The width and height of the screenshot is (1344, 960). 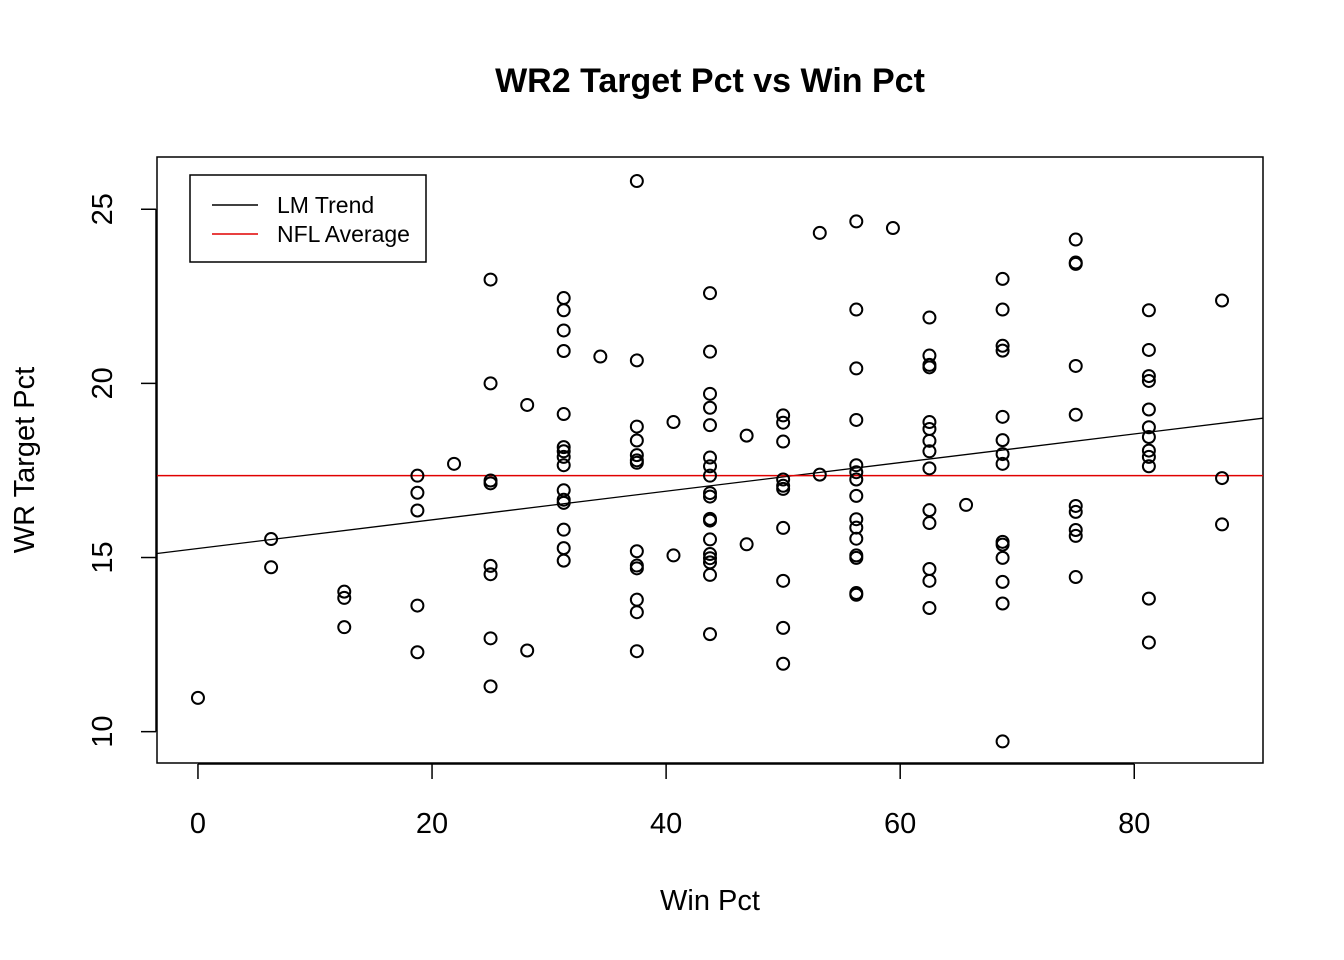 What do you see at coordinates (710, 901) in the screenshot?
I see `x-axis-label: Win Pct` at bounding box center [710, 901].